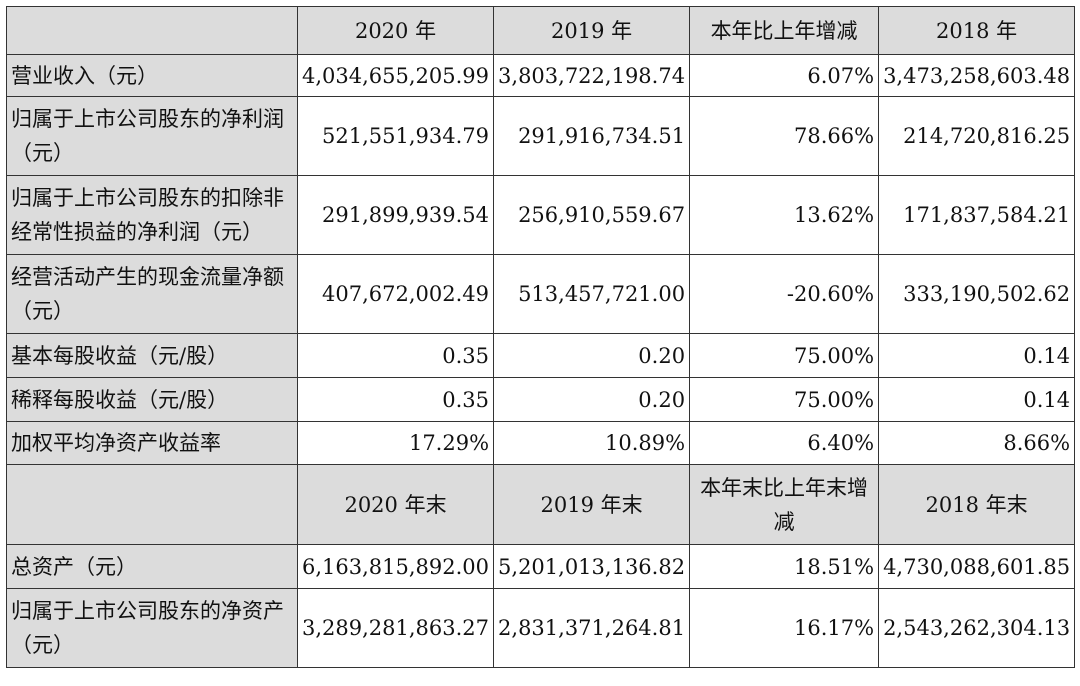 Image resolution: width=1080 pixels, height=686 pixels. Describe the element at coordinates (395, 566) in the screenshot. I see `value-2020: 6,163,815,892.00` at that location.